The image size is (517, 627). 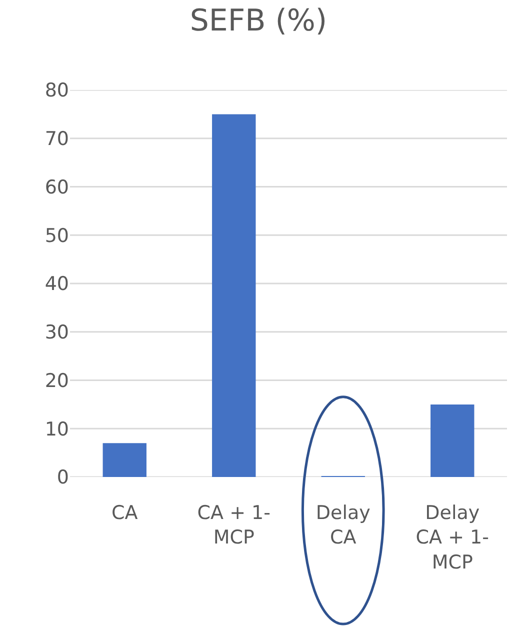 What do you see at coordinates (56, 429) in the screenshot?
I see `y-tick-label: 10` at bounding box center [56, 429].